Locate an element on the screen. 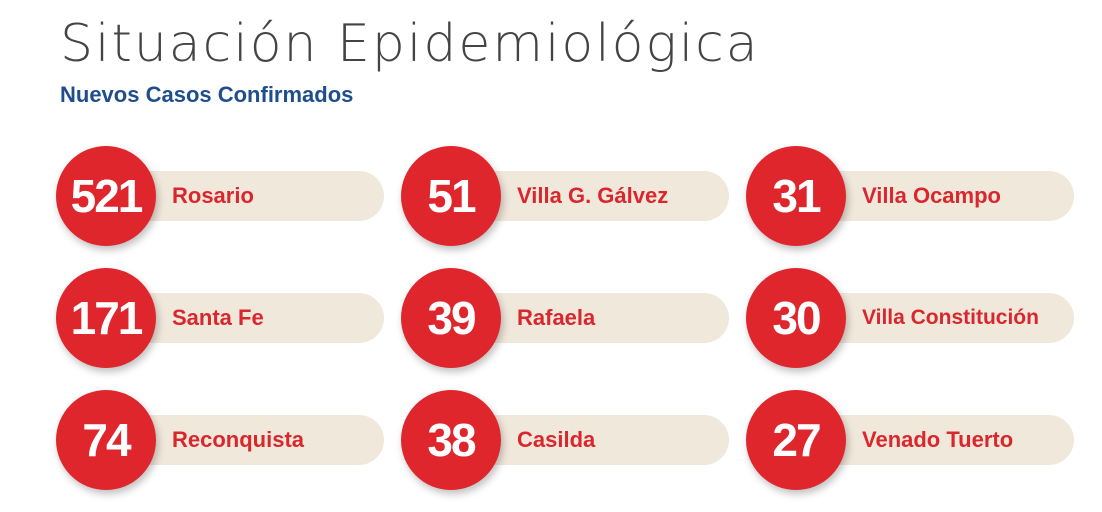 The image size is (1102, 512). case-card: Rafaela 39 is located at coordinates (566, 318).